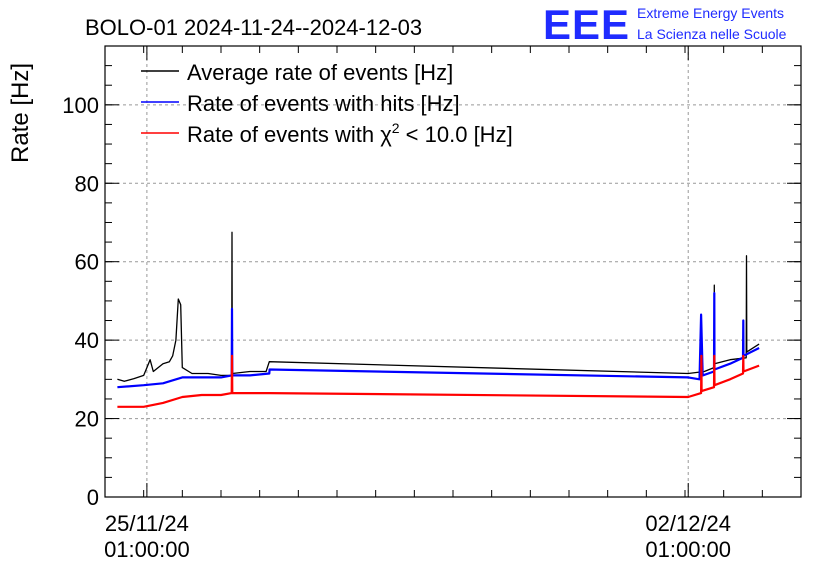  I want to click on y-tick-label: 40, so click(87, 340).